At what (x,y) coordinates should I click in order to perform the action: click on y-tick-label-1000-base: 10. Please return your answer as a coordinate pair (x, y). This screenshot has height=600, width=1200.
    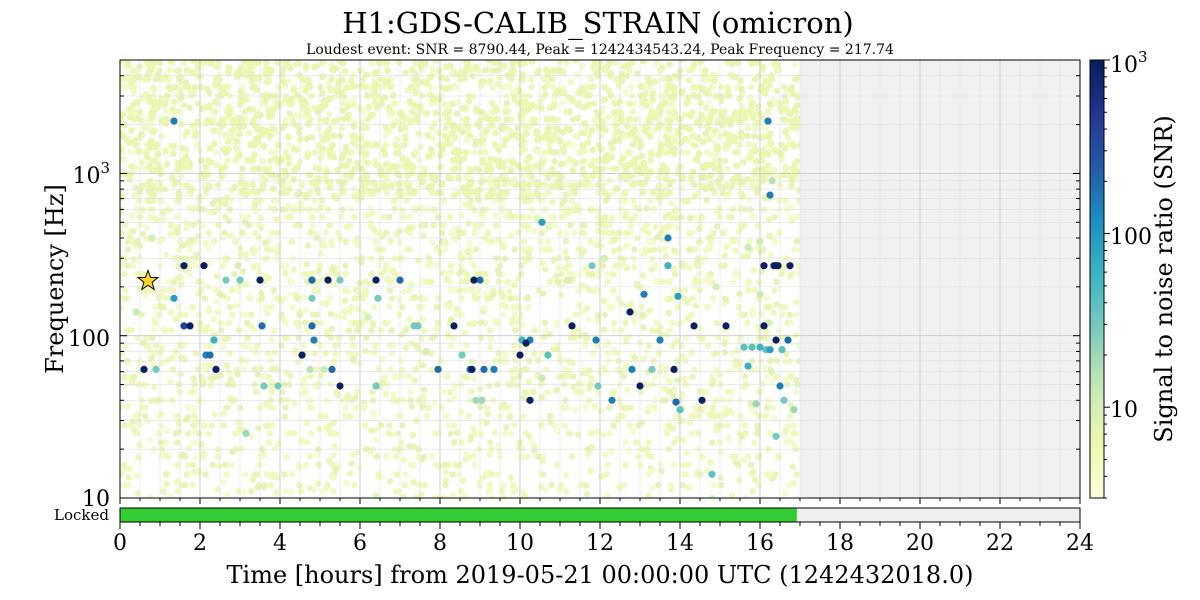
    Looking at the image, I should click on (86, 176).